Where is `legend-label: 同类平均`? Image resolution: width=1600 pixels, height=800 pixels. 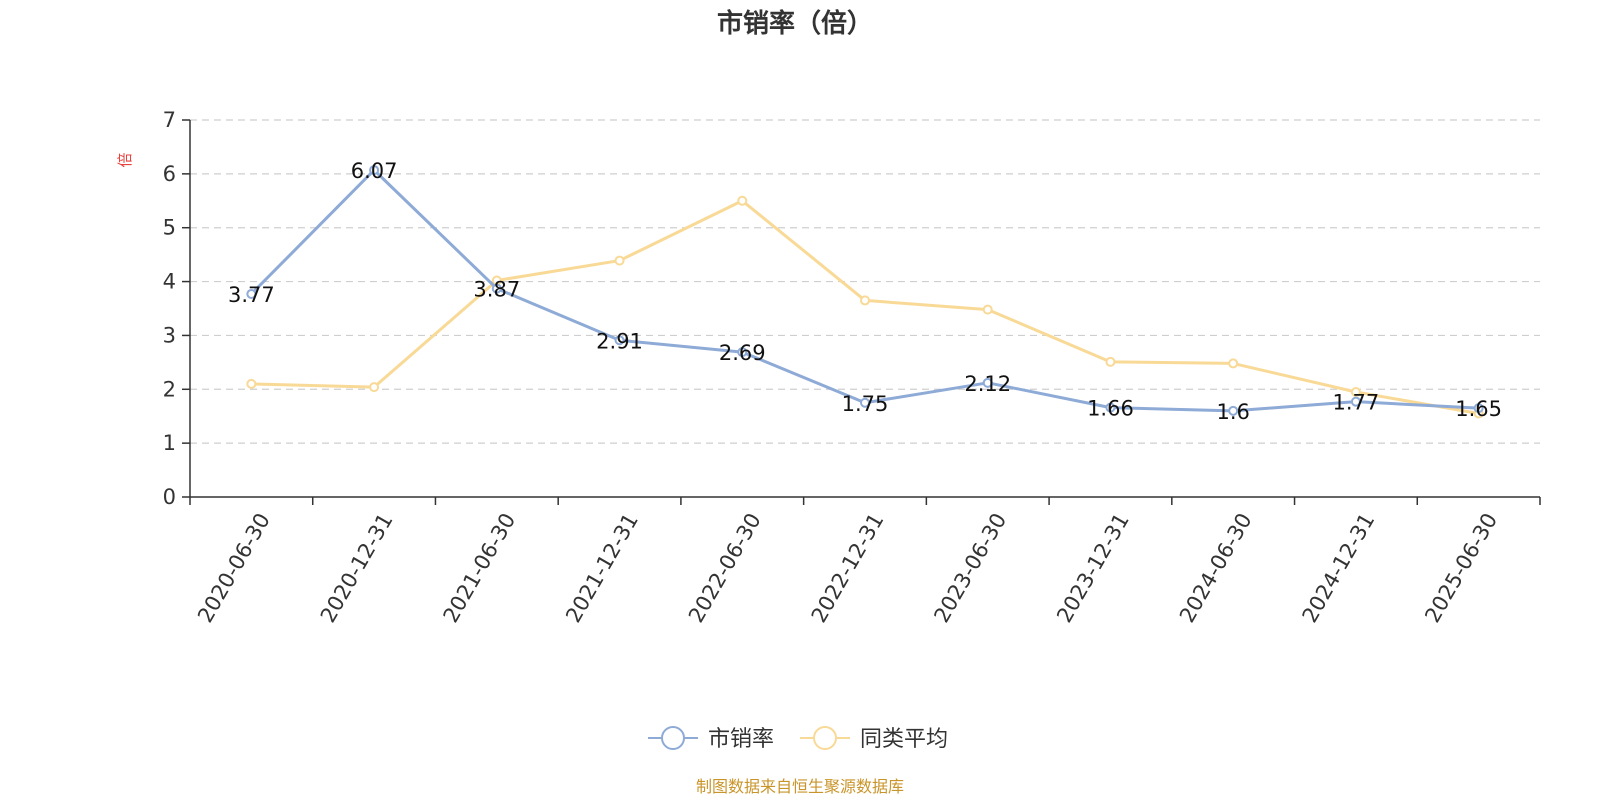 legend-label: 同类平均 is located at coordinates (904, 739).